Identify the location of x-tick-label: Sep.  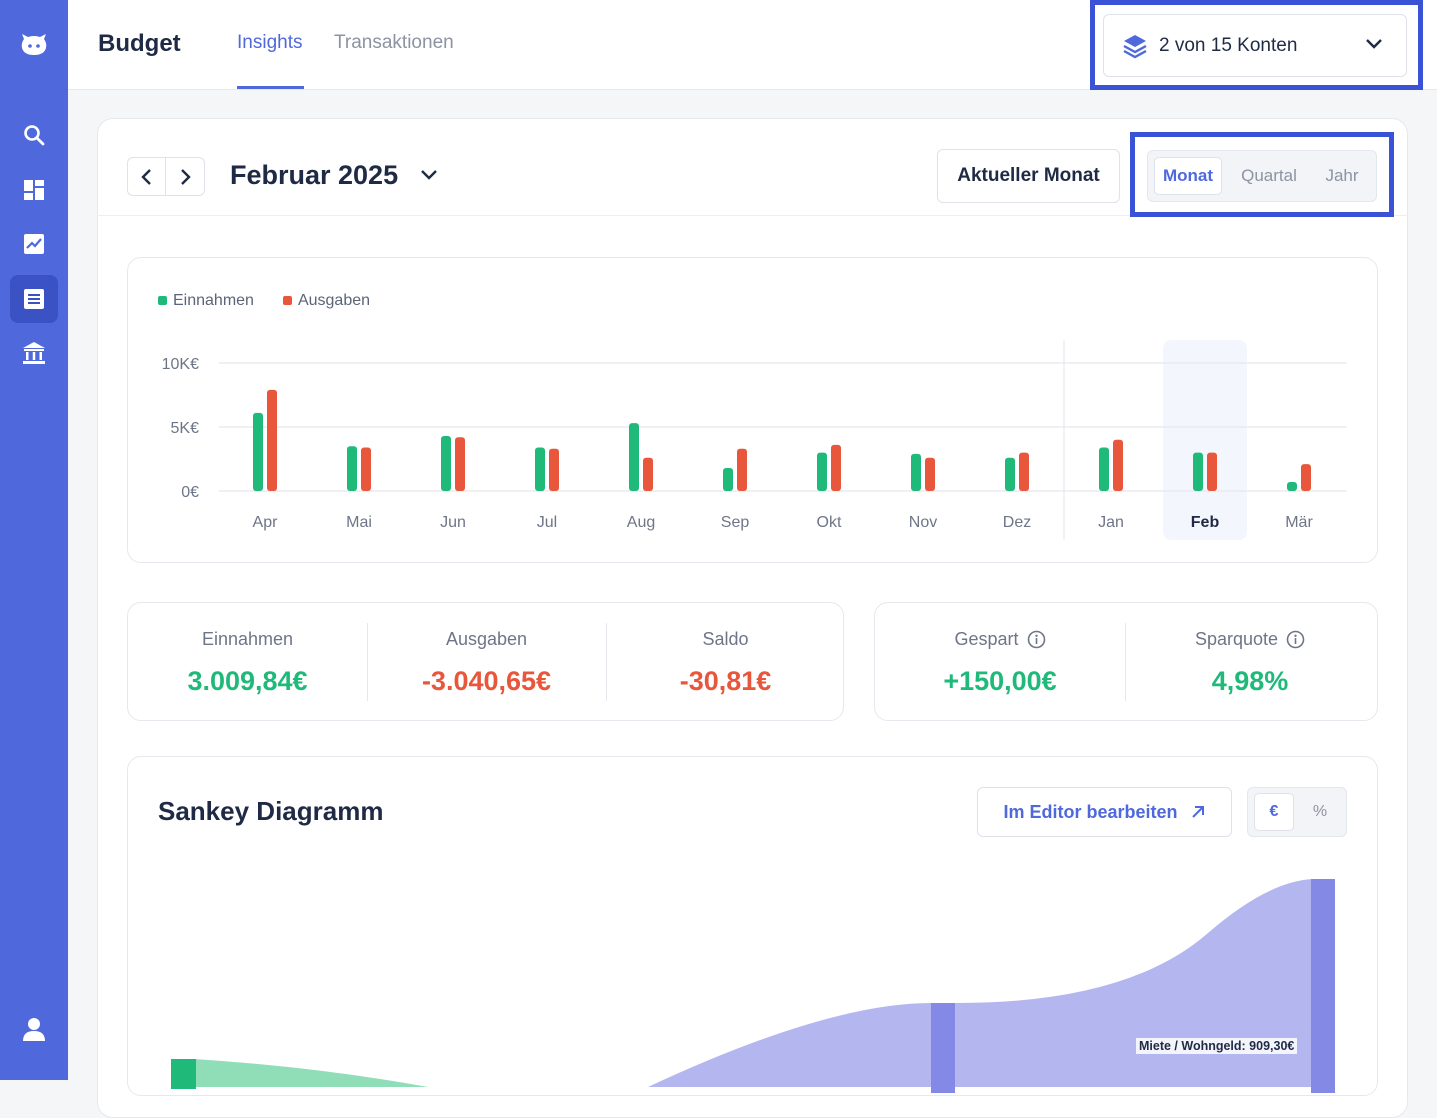
(735, 522).